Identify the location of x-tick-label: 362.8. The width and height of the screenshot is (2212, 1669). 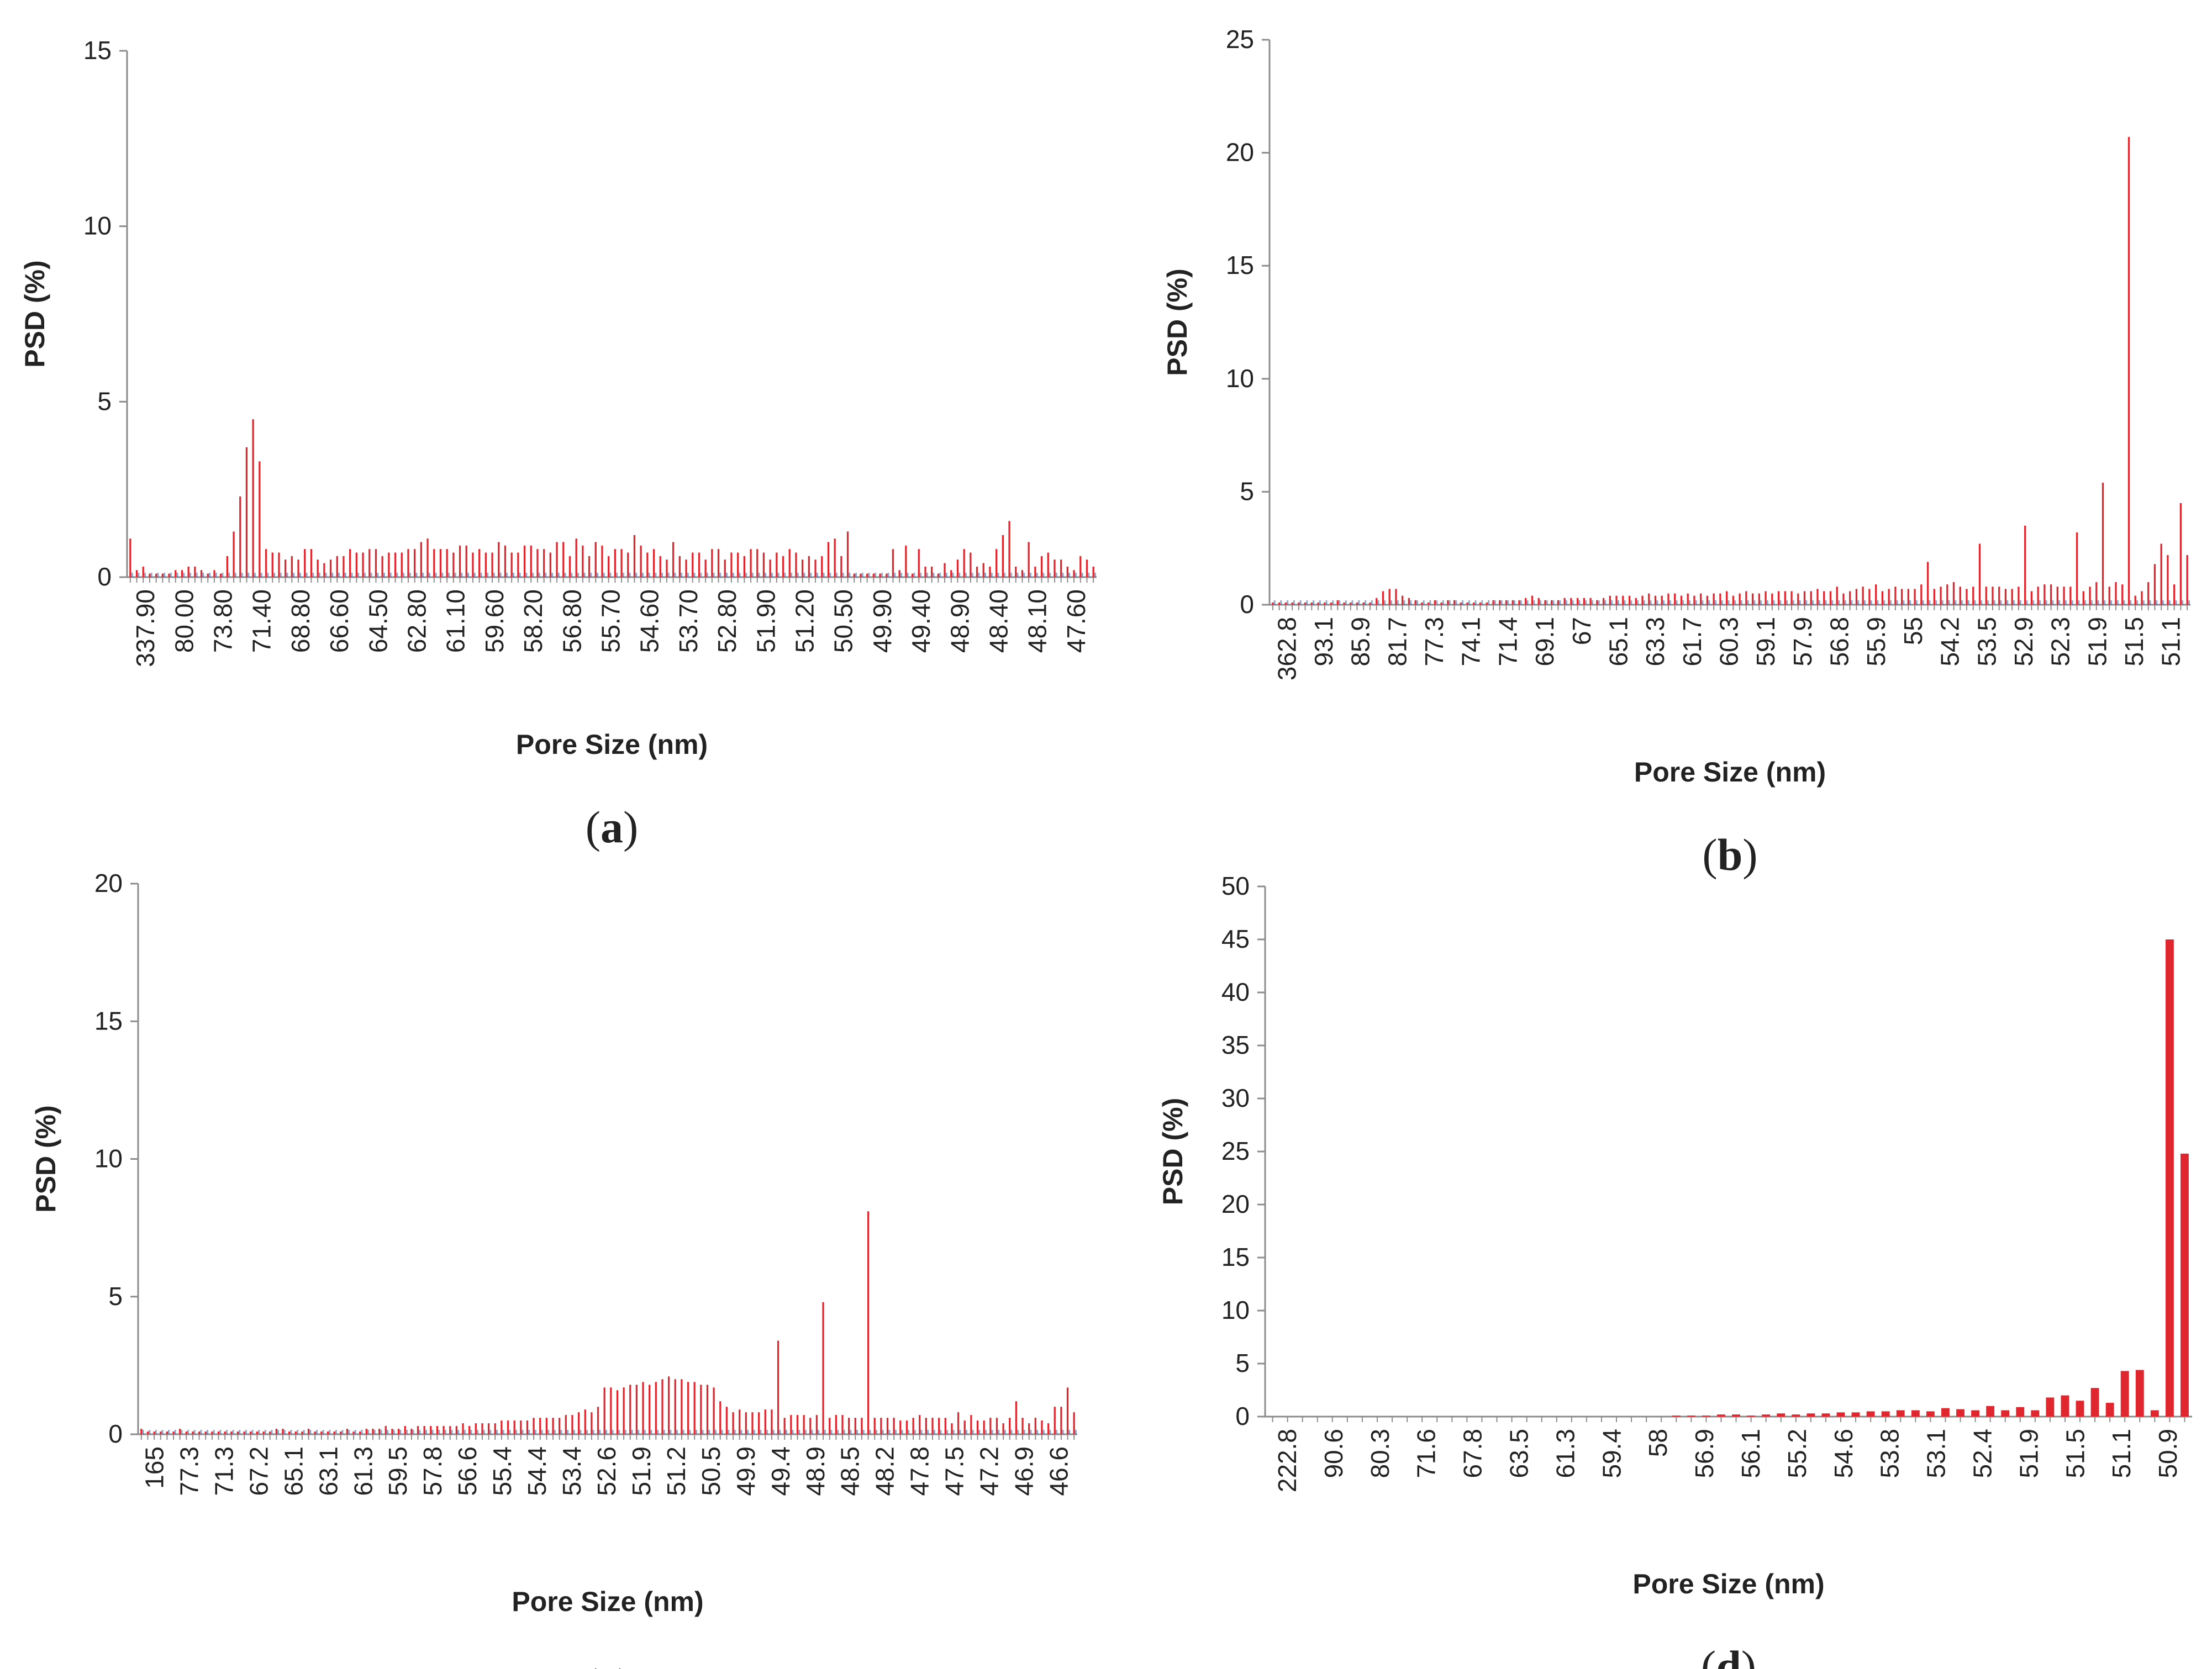
(1286, 648).